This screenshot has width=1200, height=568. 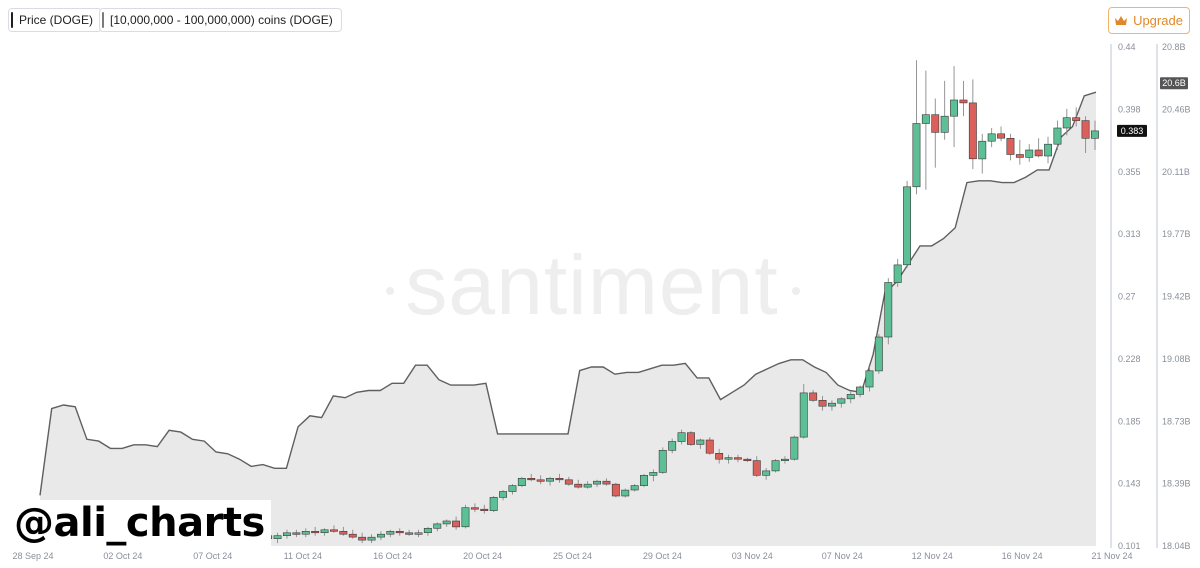 I want to click on x-tick-label: 11 Oct 24, so click(x=303, y=556).